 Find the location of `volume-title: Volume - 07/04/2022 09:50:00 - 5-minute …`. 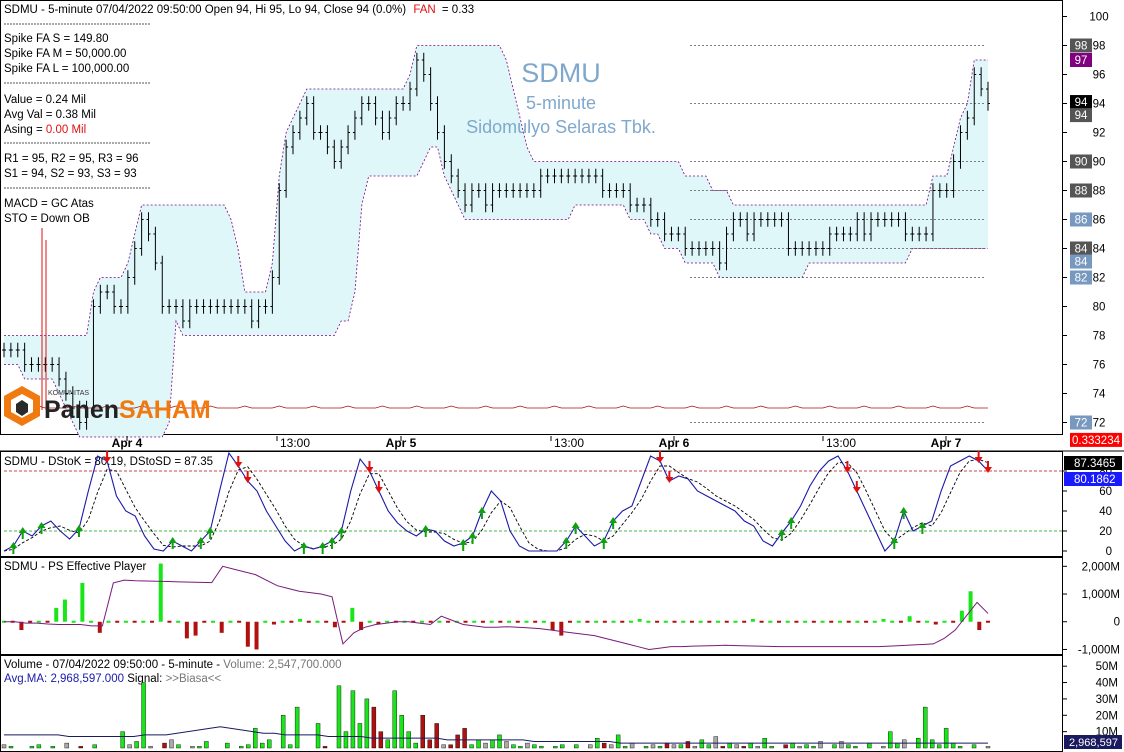

volume-title: Volume - 07/04/2022 09:50:00 - 5-minute … is located at coordinates (173, 665).